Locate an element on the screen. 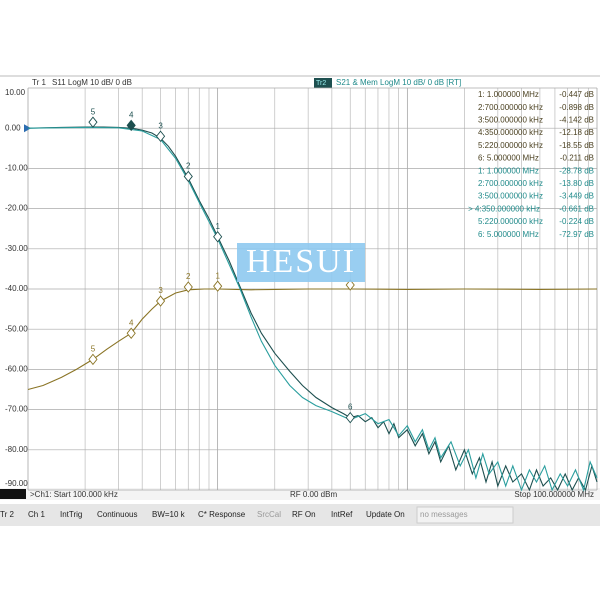  status-item: BW=10 k is located at coordinates (169, 514).